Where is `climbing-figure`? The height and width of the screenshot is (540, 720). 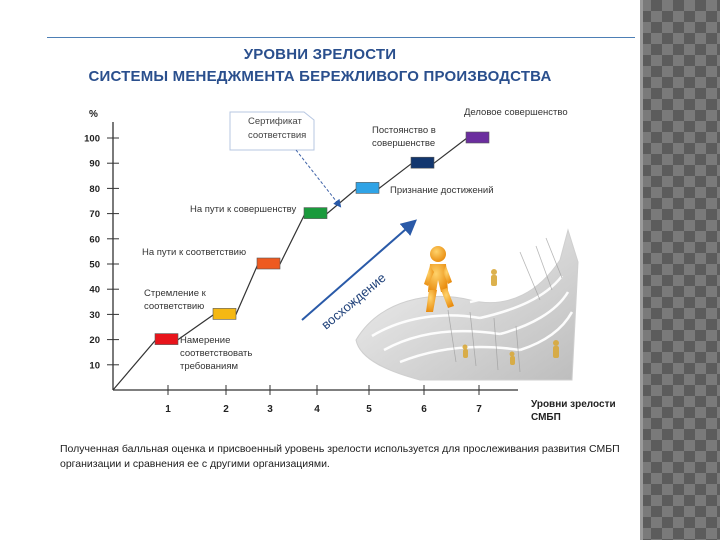 climbing-figure is located at coordinates (439, 279).